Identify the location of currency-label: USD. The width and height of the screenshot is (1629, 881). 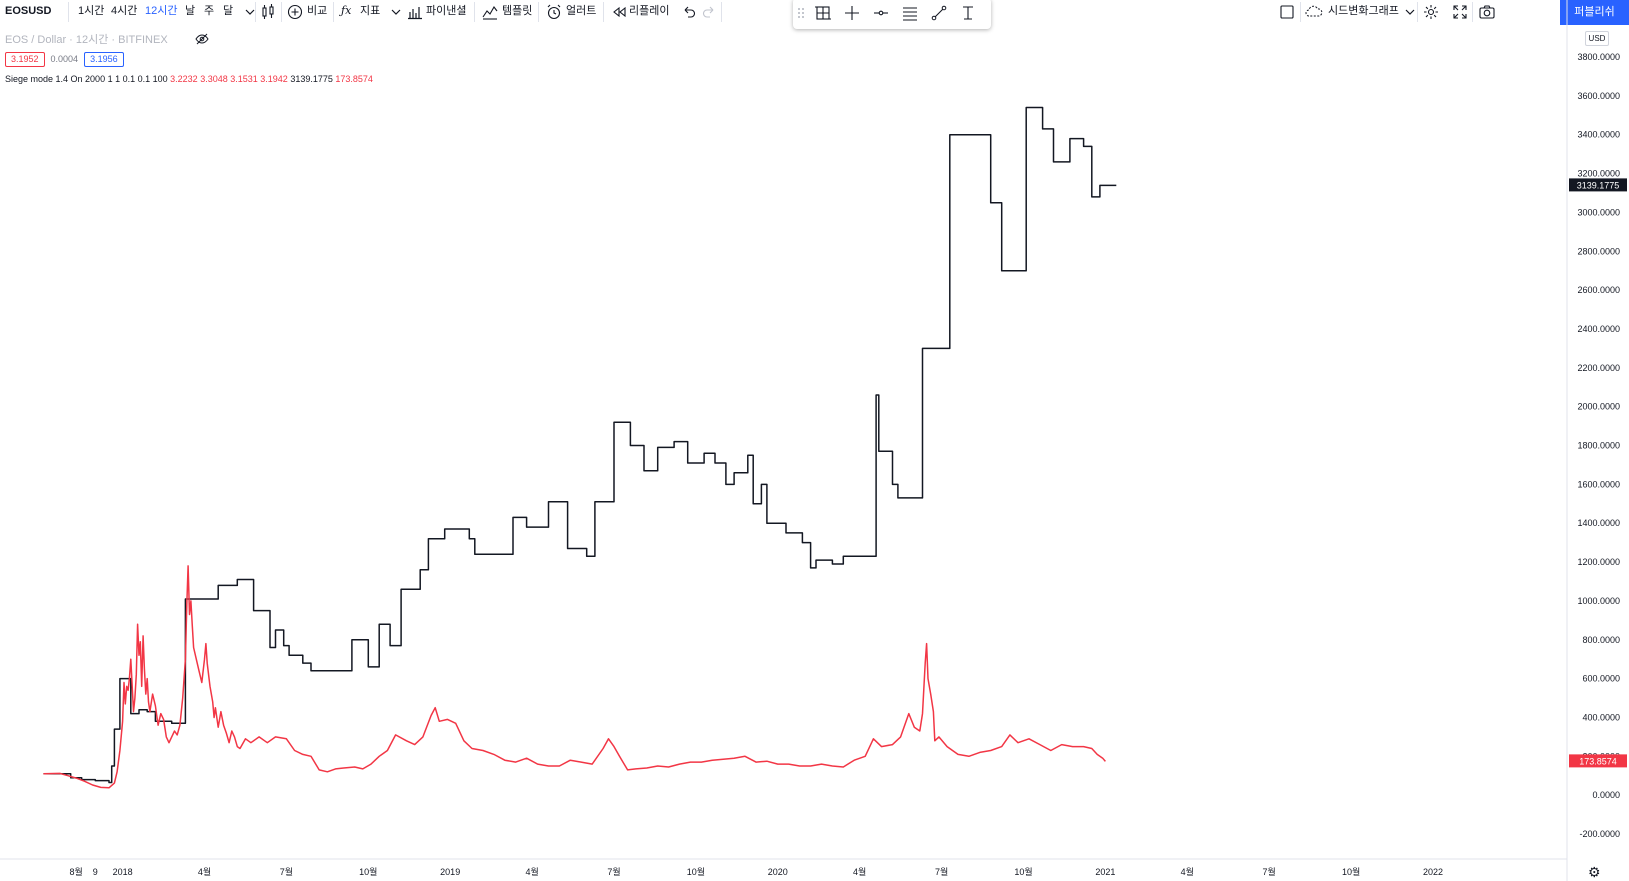
(1597, 38).